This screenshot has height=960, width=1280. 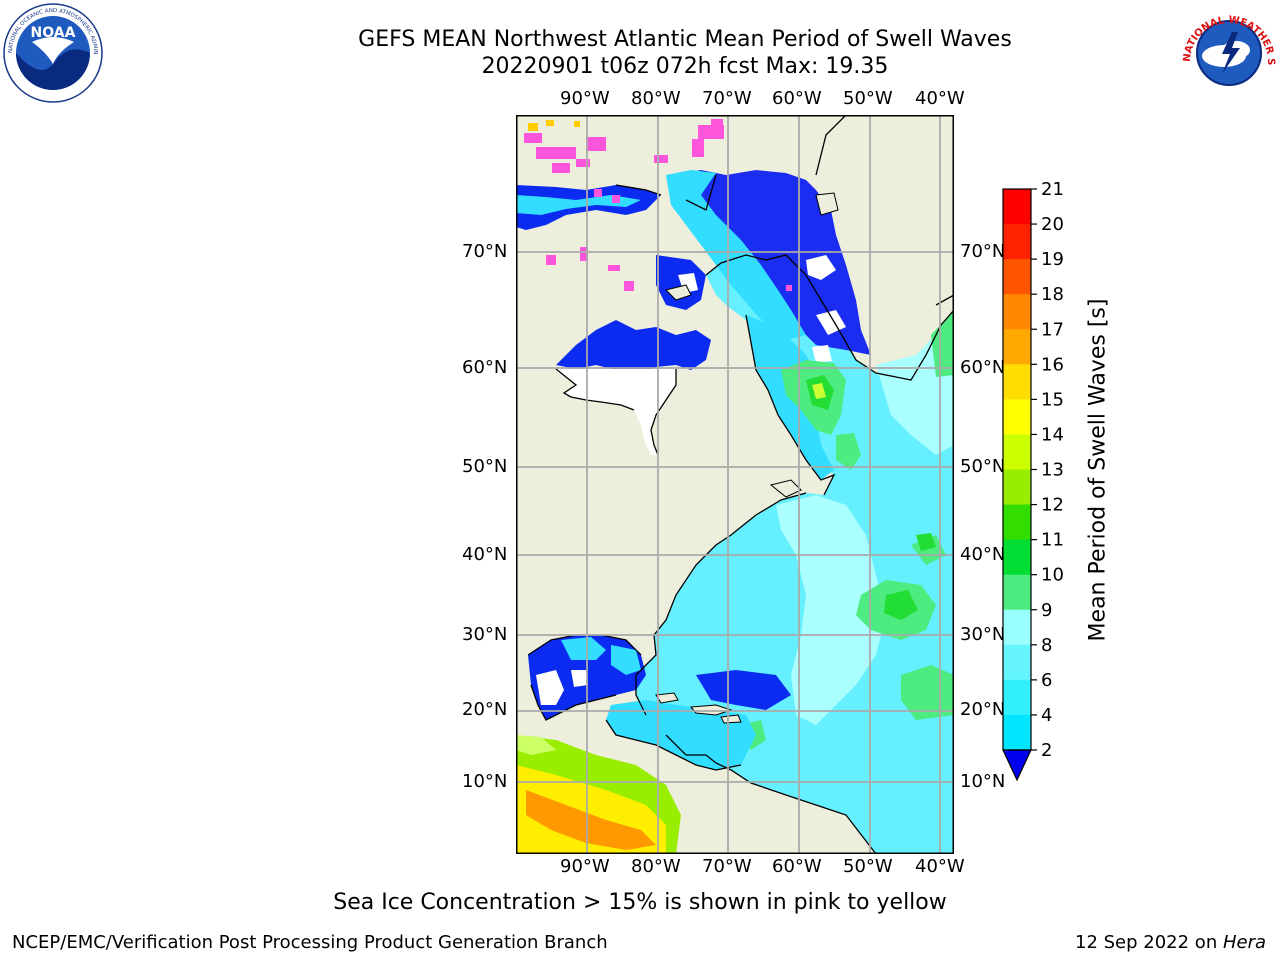 I want to click on lat-label-right: 60°N, so click(x=983, y=367).